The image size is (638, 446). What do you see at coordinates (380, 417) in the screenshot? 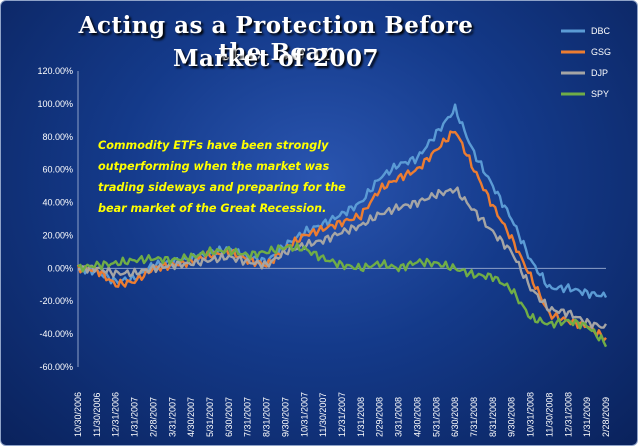
I see `x-tick-label: 2/29/2008` at bounding box center [380, 417].